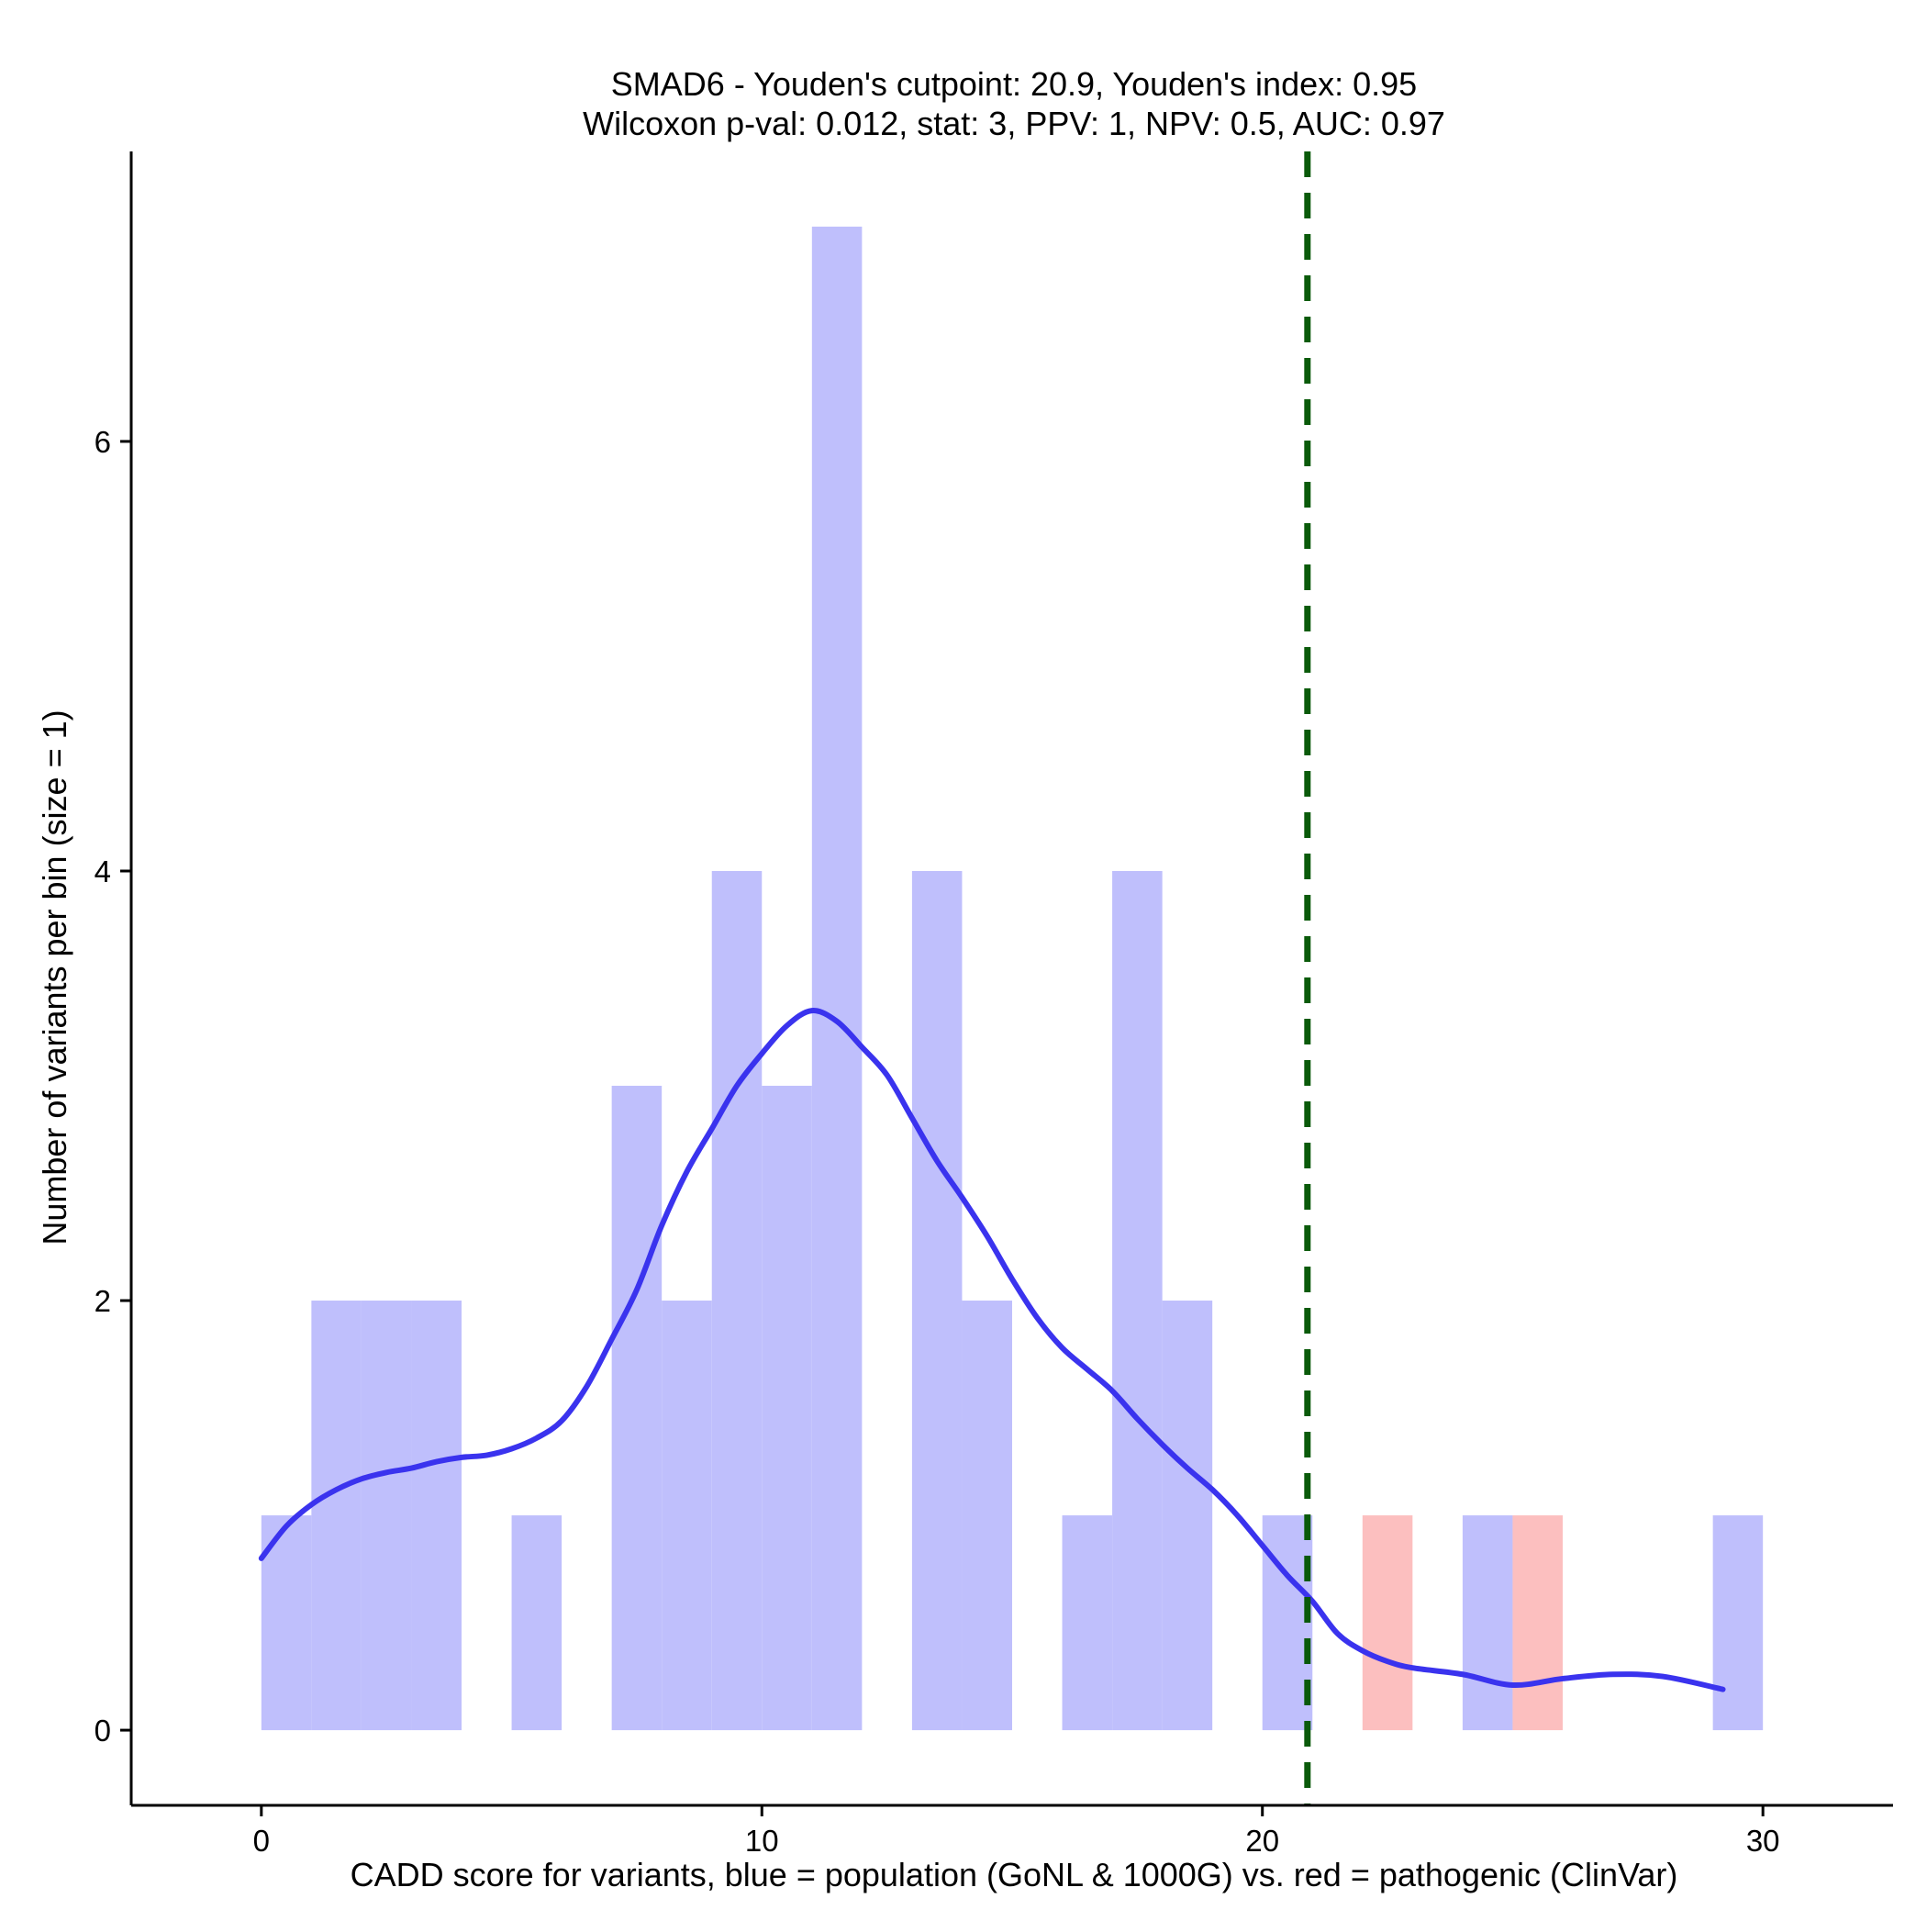 This screenshot has width=1927, height=1932. Describe the element at coordinates (1262, 1841) in the screenshot. I see `x-tick-label: 20` at that location.